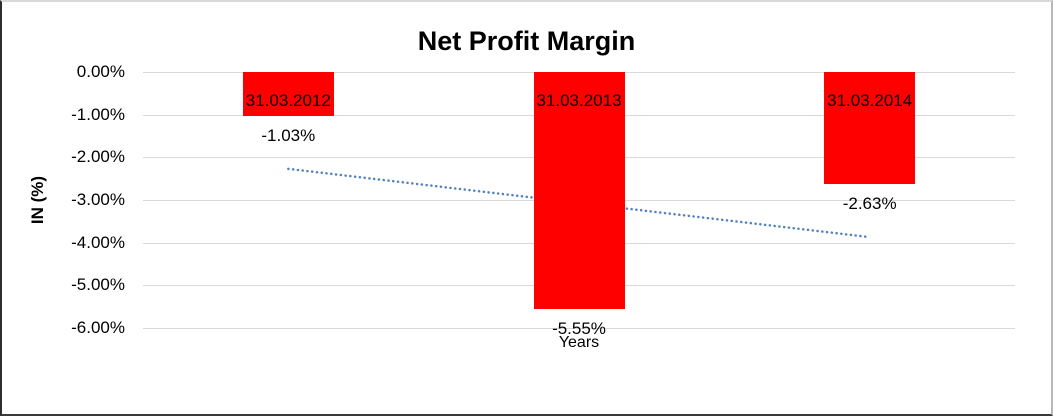 The width and height of the screenshot is (1053, 416). I want to click on y-tick-label: -3.00%, so click(98, 199).